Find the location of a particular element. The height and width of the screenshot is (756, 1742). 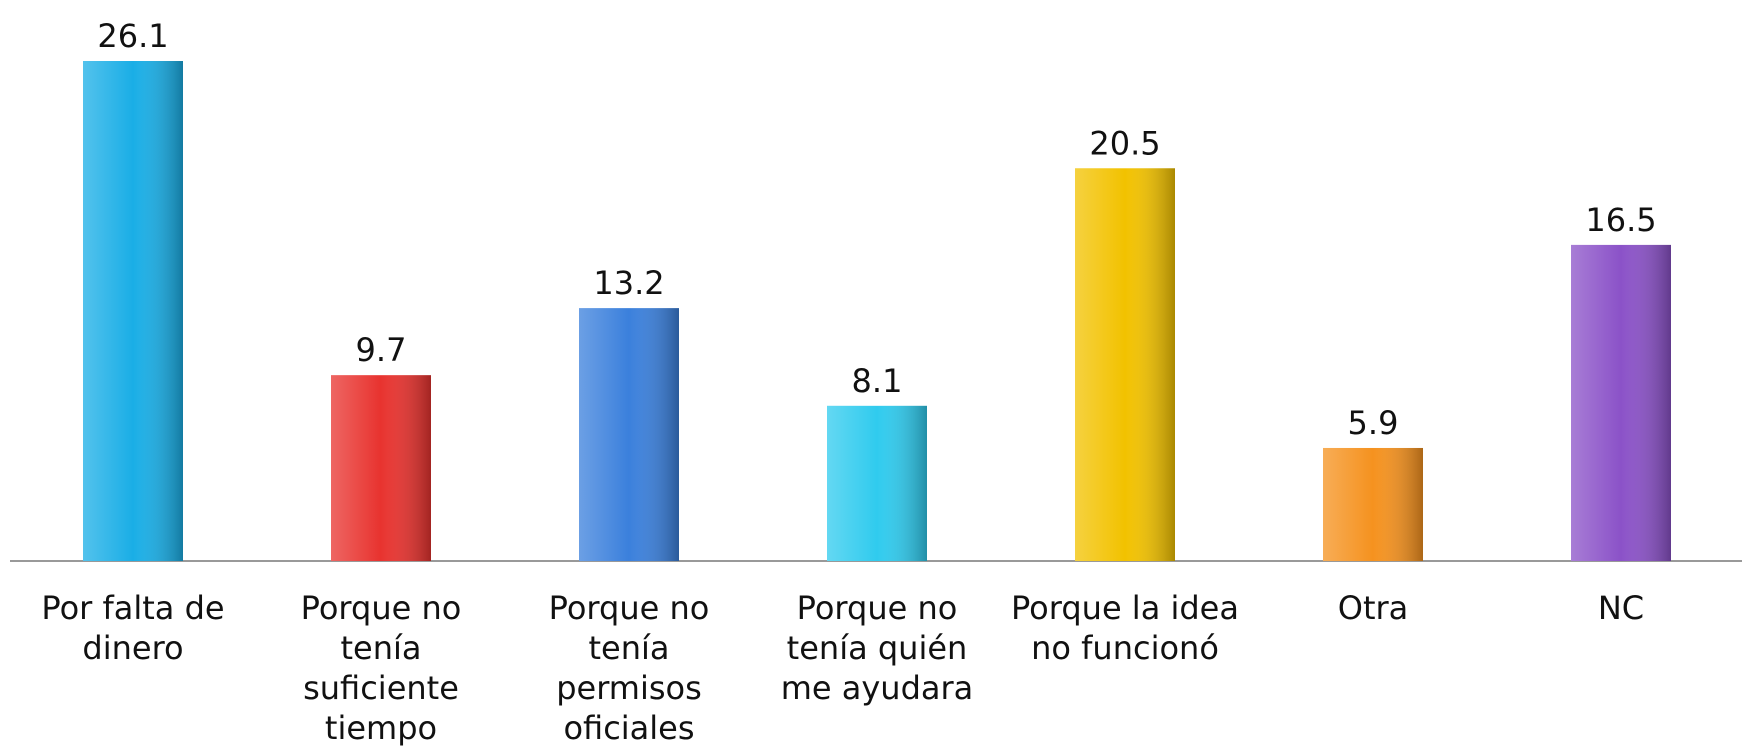

x-tick-label: Otra is located at coordinates (1373, 608).